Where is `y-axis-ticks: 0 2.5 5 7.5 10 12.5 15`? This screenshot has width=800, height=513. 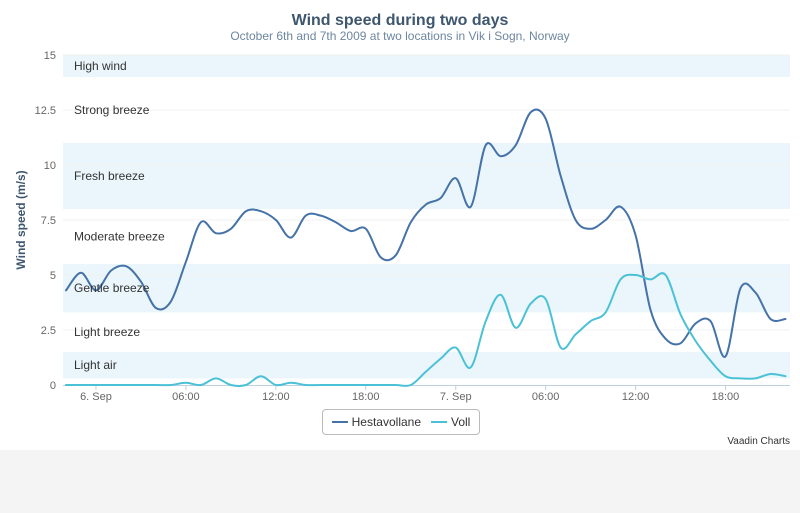
y-axis-ticks: 0 2.5 5 7.5 10 12.5 15 is located at coordinates (45, 221).